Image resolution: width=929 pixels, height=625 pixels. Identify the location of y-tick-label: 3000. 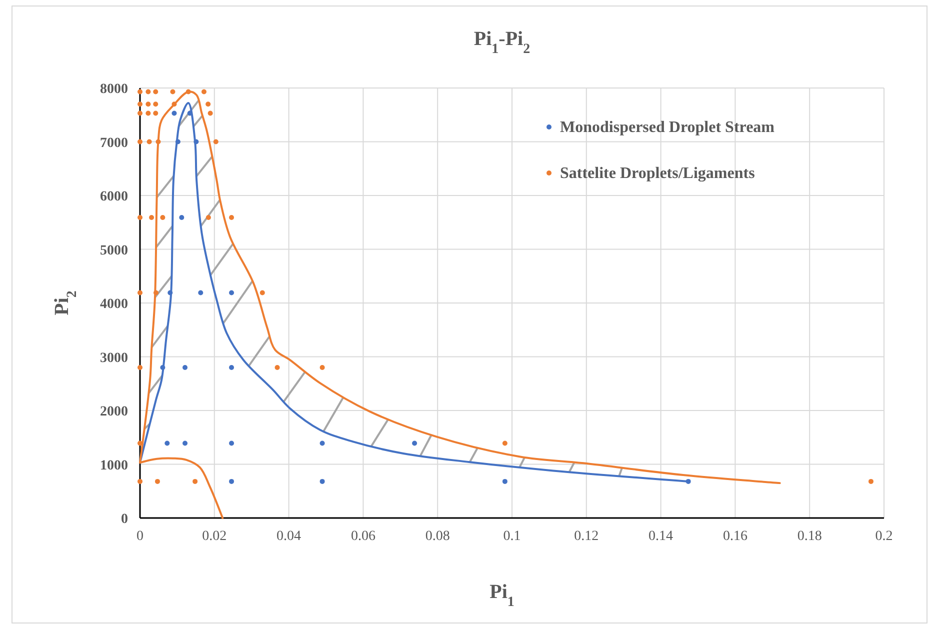
(114, 358).